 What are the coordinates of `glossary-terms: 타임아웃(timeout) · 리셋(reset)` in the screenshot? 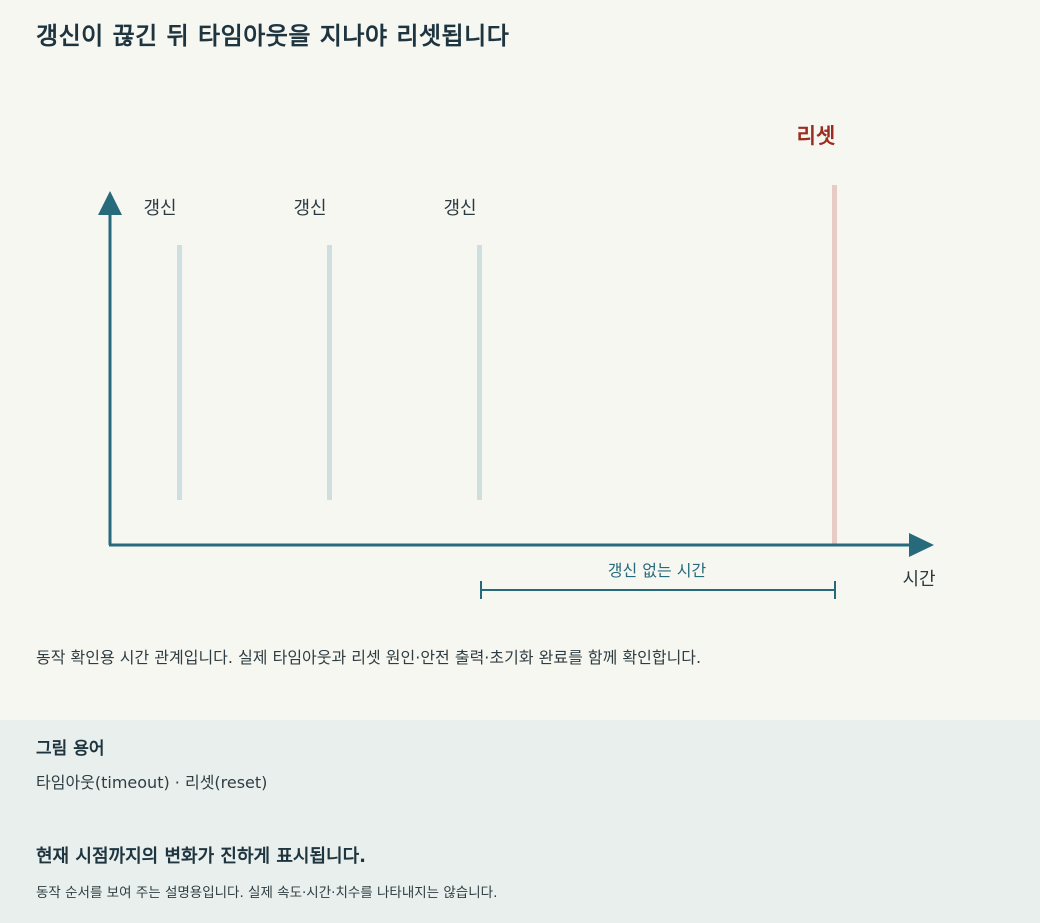 It's located at (152, 782).